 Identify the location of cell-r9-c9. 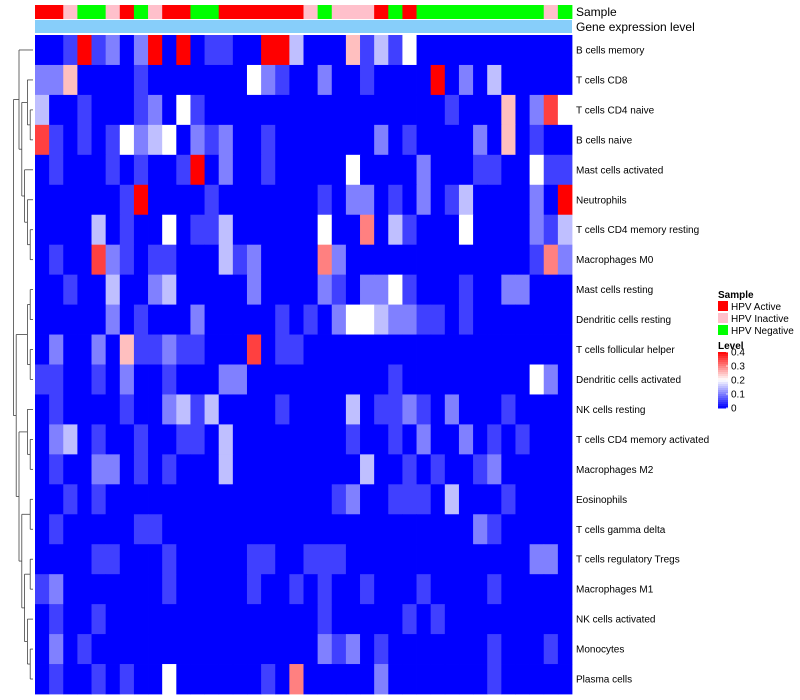
(169, 319).